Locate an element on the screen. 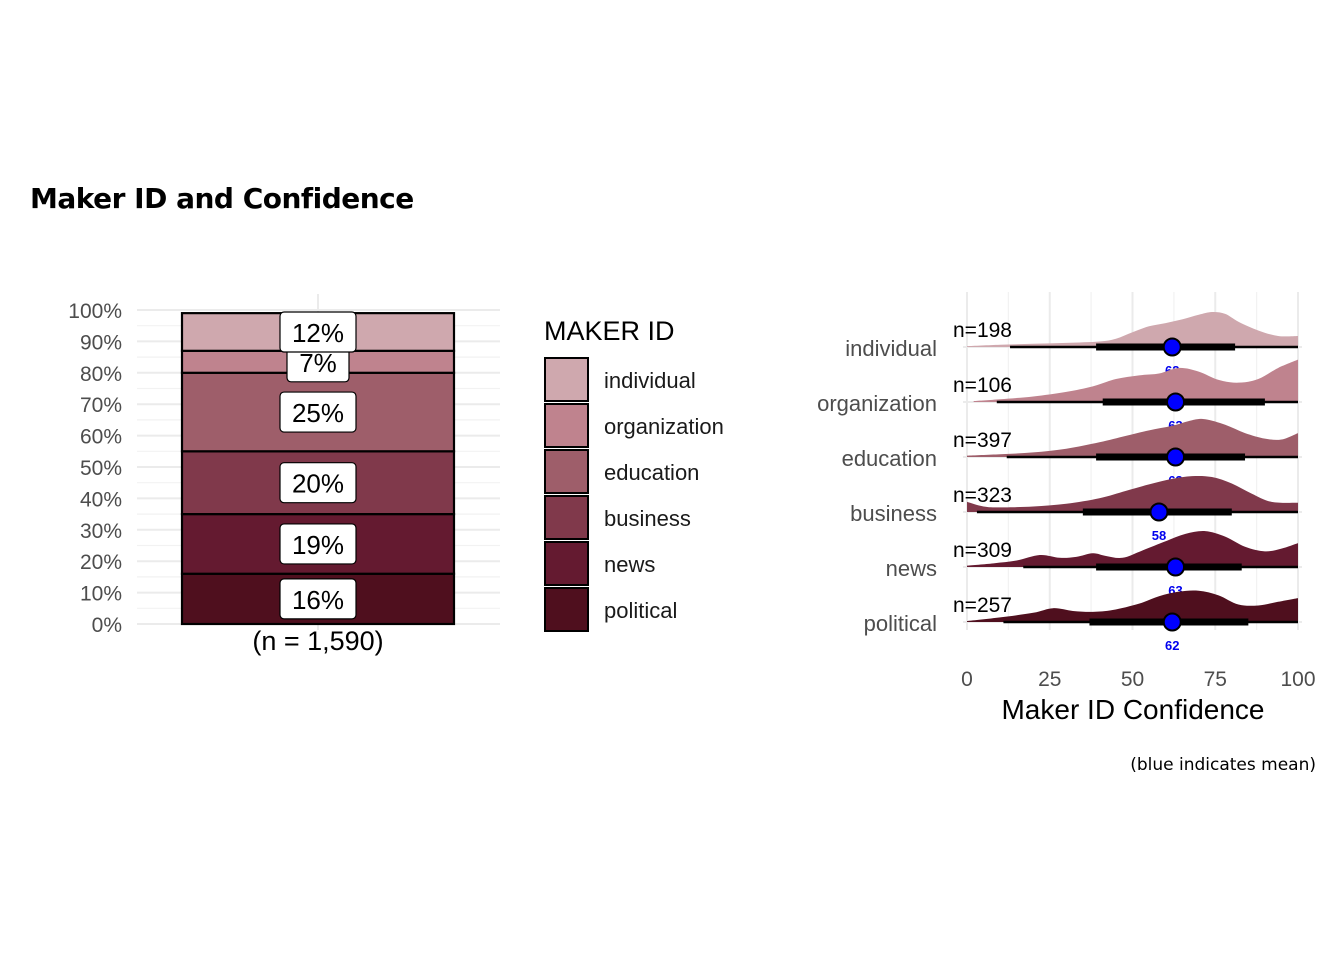  mean-point-organization is located at coordinates (1176, 402).